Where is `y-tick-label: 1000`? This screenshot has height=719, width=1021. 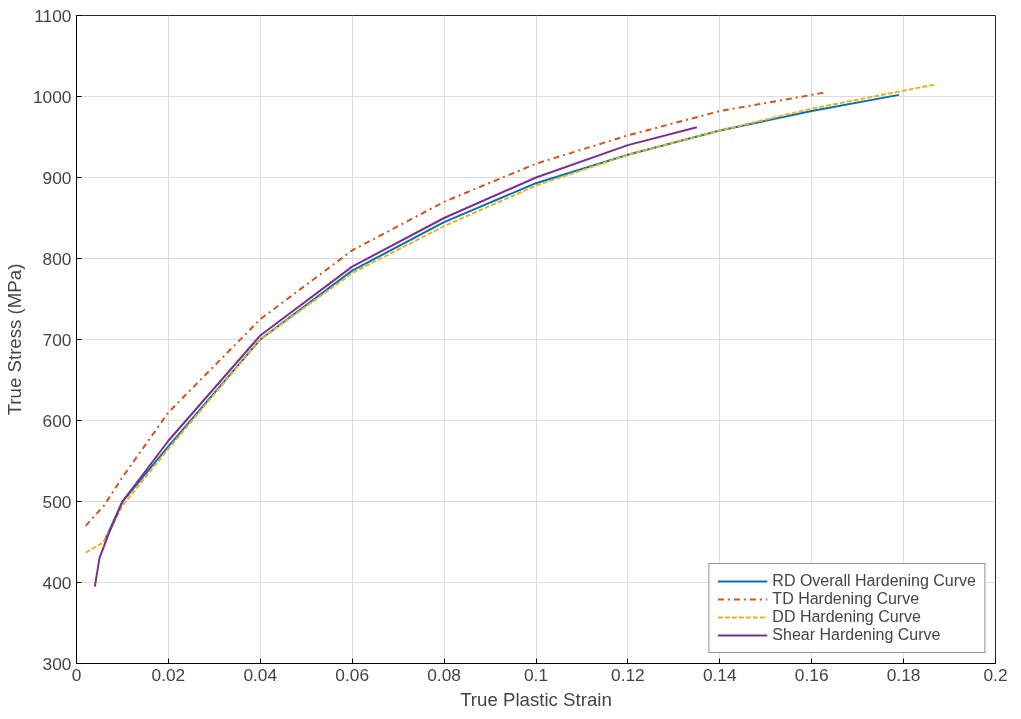 y-tick-label: 1000 is located at coordinates (52, 96).